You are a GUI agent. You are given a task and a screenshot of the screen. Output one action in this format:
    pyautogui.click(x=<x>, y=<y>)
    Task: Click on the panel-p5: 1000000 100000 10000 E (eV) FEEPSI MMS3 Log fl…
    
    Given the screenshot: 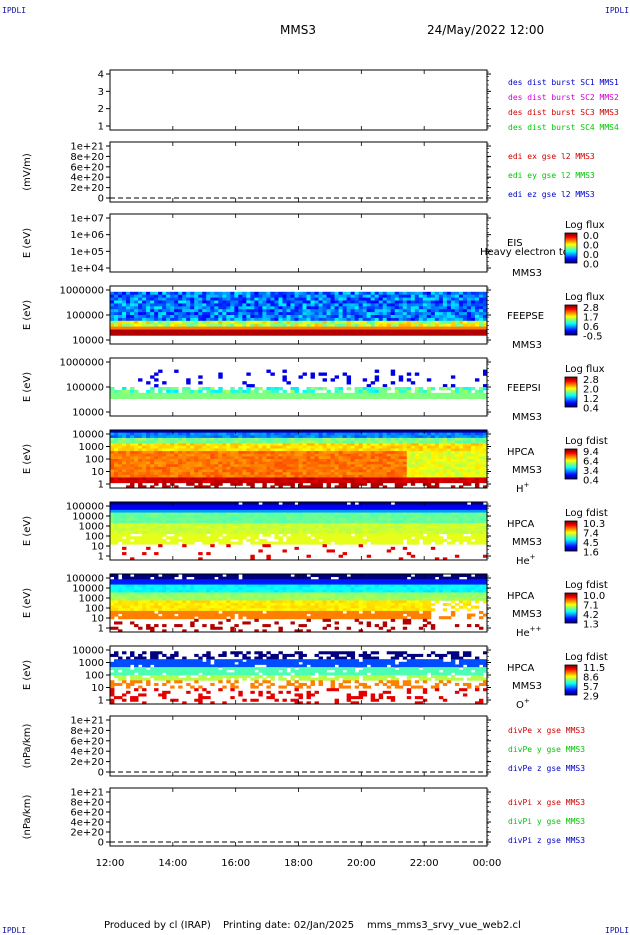 What is the action you would take?
    pyautogui.click(x=313, y=391)
    